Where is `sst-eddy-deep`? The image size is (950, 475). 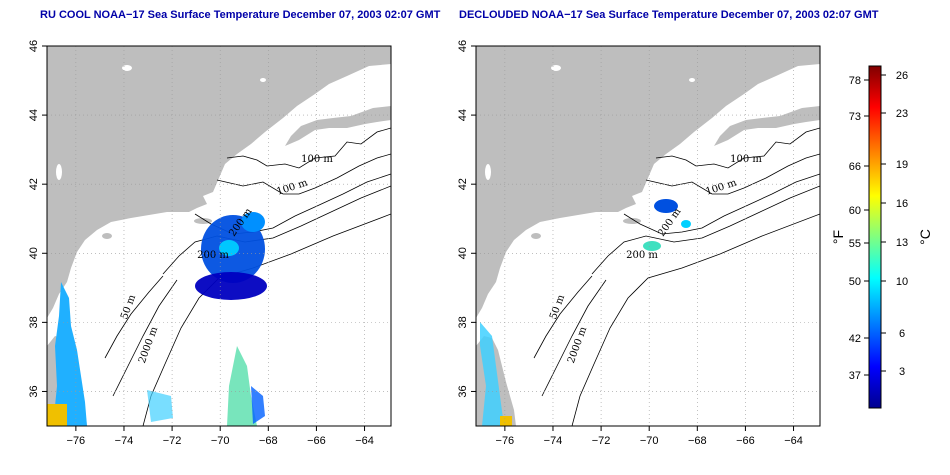 sst-eddy-deep is located at coordinates (231, 286).